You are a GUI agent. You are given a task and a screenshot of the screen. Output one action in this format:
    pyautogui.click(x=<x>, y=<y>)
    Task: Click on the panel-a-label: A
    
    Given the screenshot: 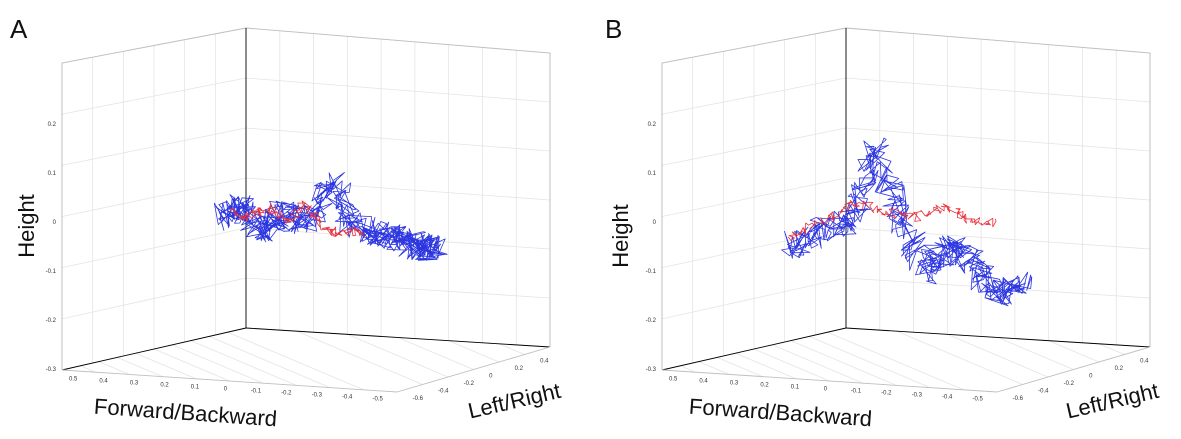 What is the action you would take?
    pyautogui.click(x=19, y=29)
    